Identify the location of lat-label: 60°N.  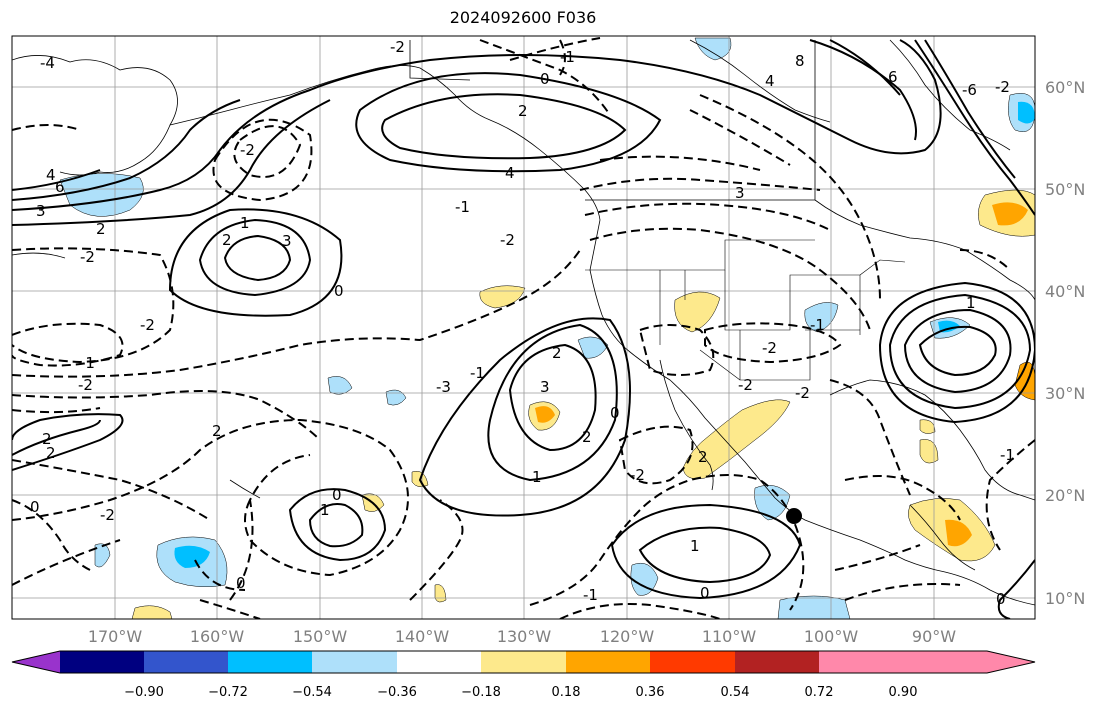
(1065, 87).